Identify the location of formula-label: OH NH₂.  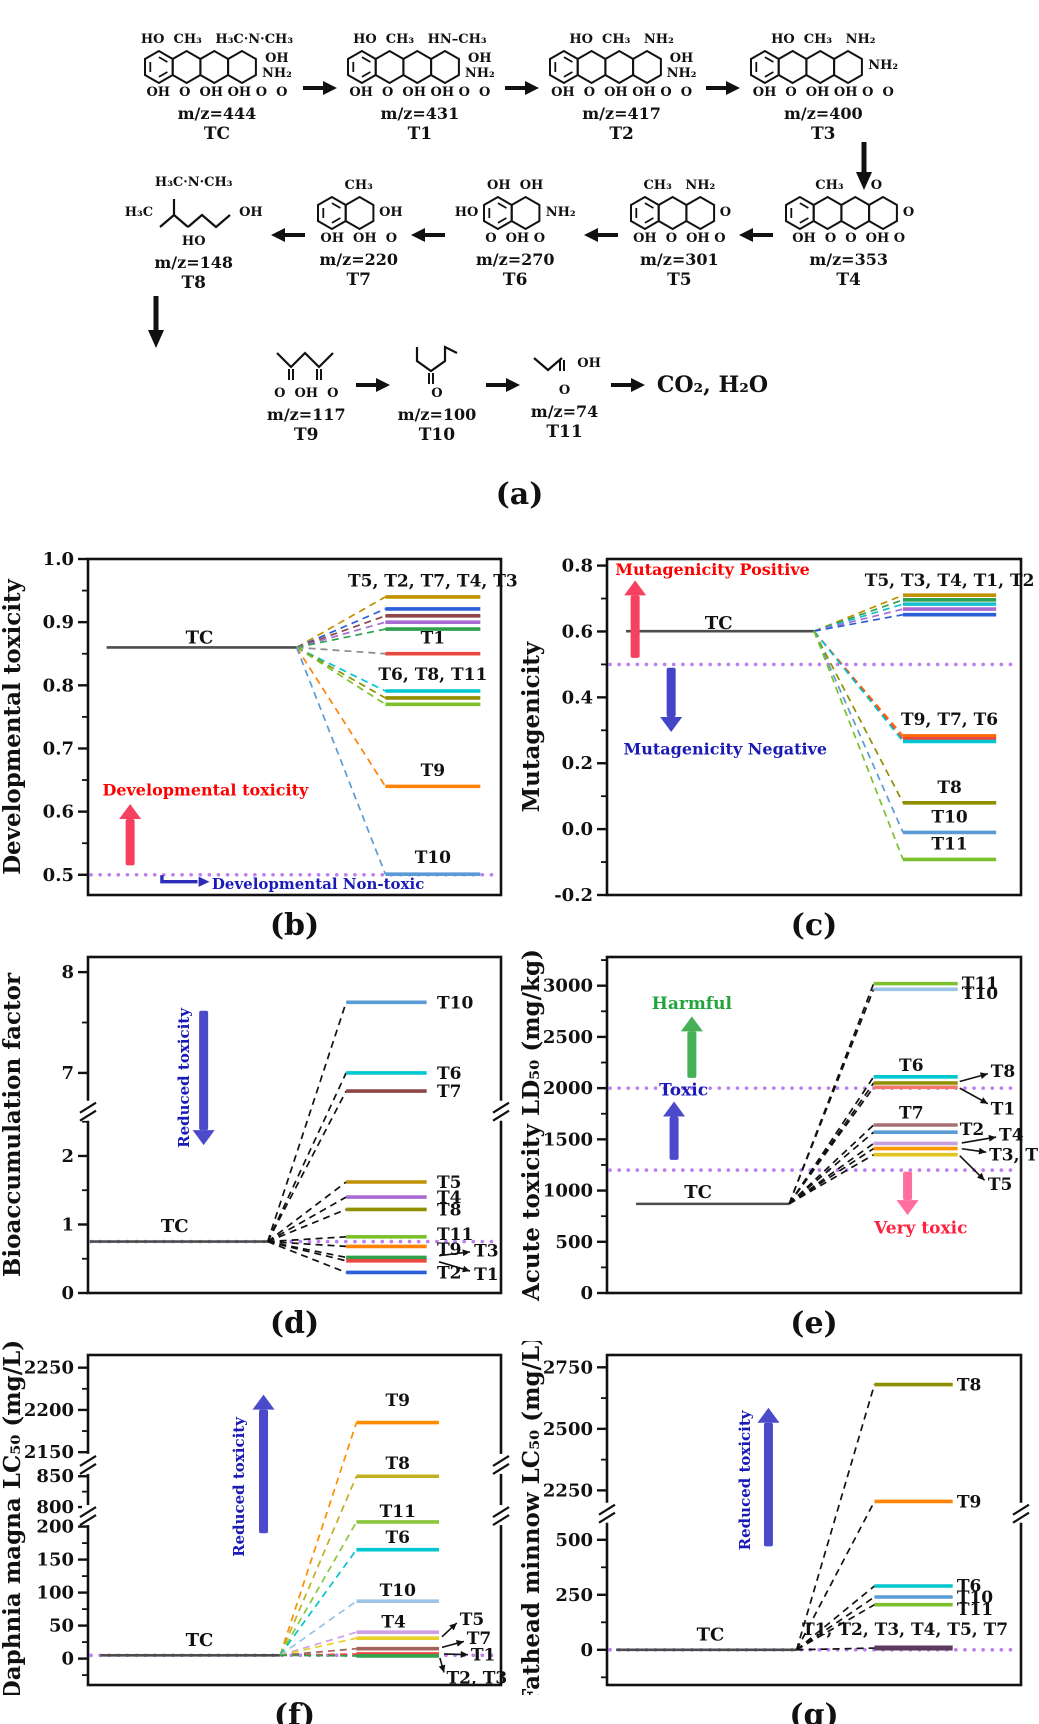
(277, 66).